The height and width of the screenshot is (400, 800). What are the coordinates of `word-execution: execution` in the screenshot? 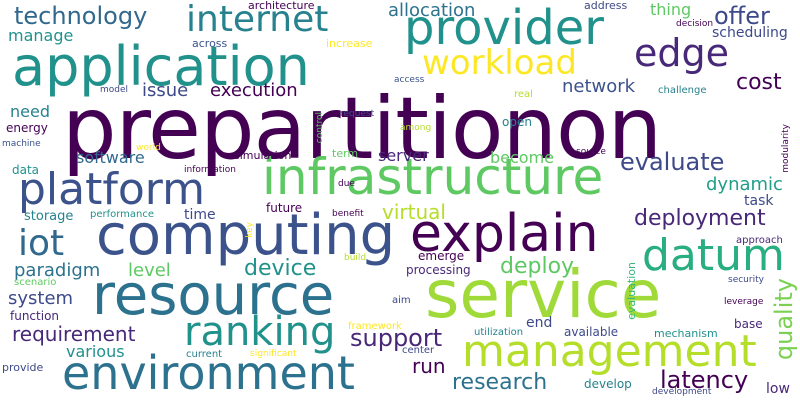 It's located at (254, 90).